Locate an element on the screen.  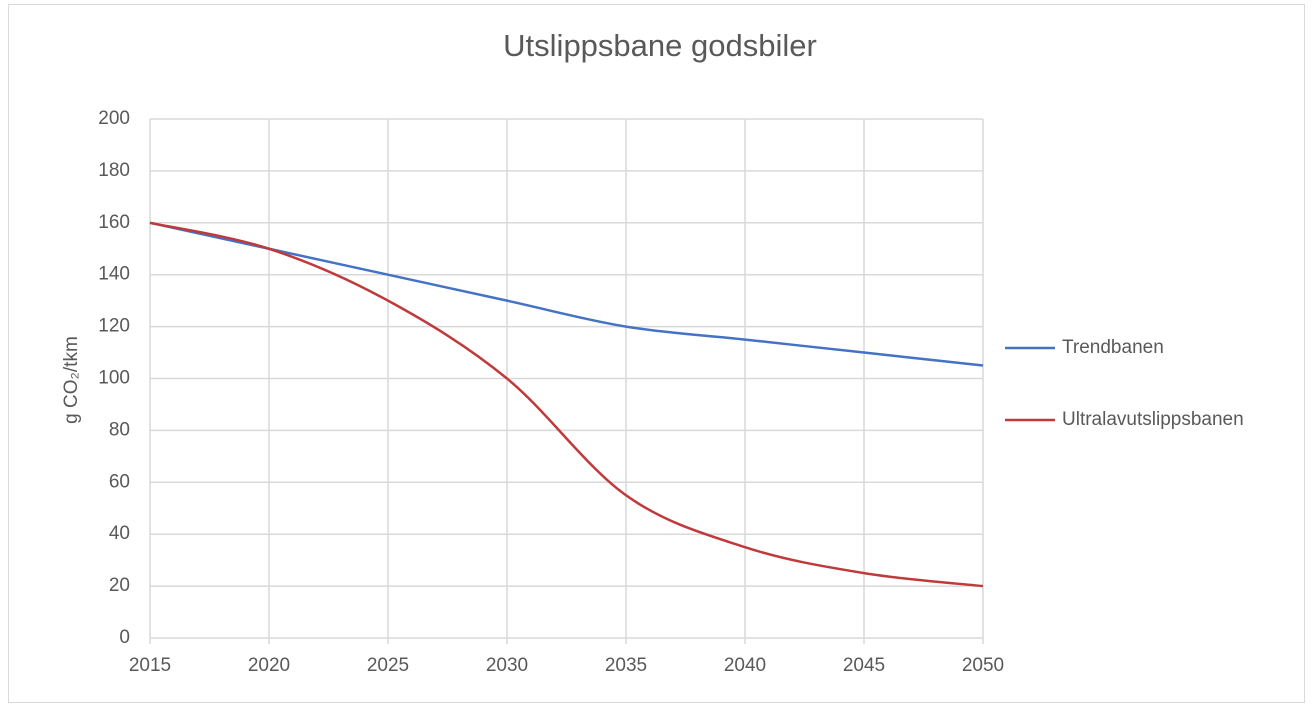
y-axis-label: g CO₂/tkm is located at coordinates (71, 380).